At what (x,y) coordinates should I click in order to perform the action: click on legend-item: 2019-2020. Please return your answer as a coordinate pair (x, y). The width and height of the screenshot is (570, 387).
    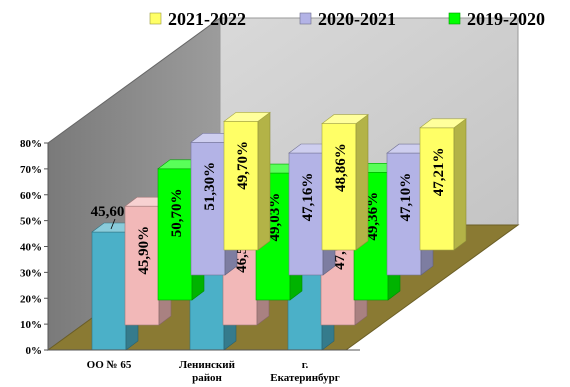
    Looking at the image, I should click on (496, 19).